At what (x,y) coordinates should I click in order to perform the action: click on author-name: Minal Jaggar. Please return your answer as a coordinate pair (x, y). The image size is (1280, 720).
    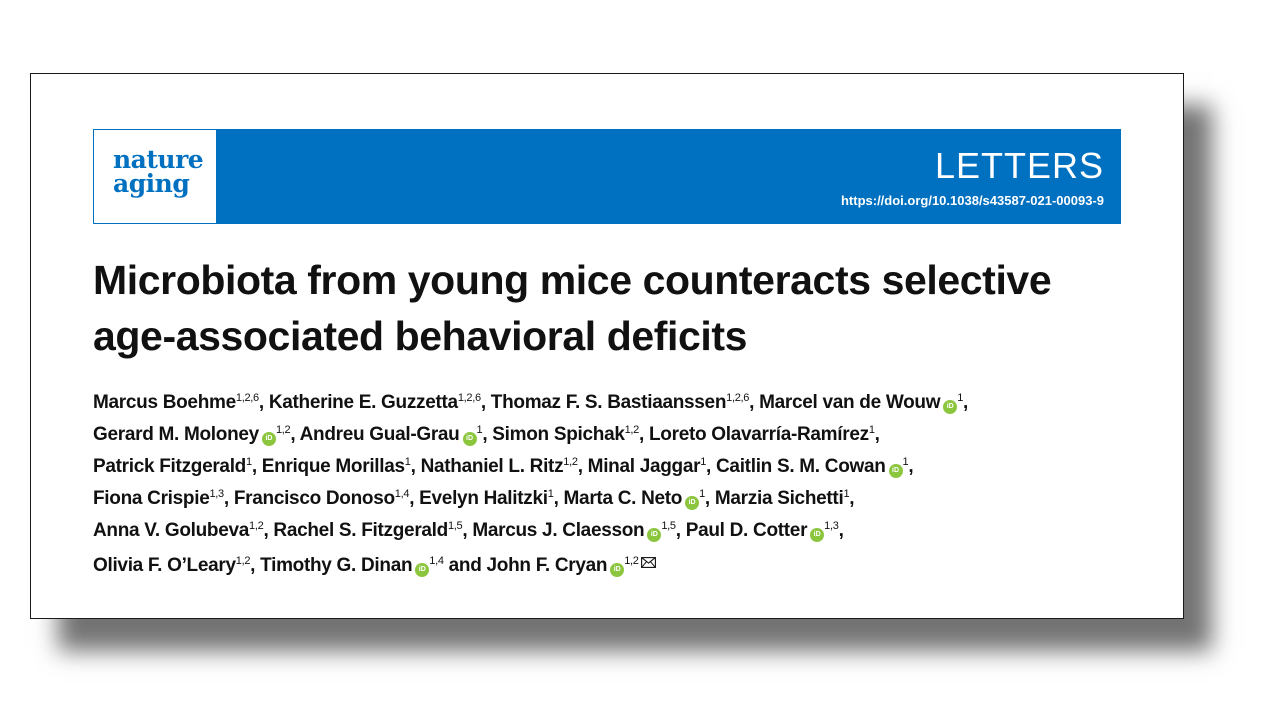
    Looking at the image, I should click on (644, 466).